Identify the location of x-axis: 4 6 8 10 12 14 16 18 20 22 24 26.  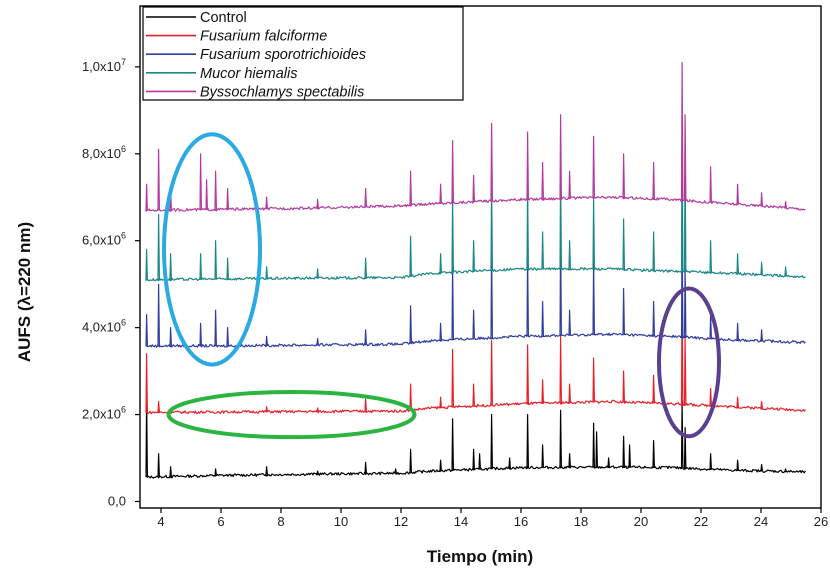
(492, 518).